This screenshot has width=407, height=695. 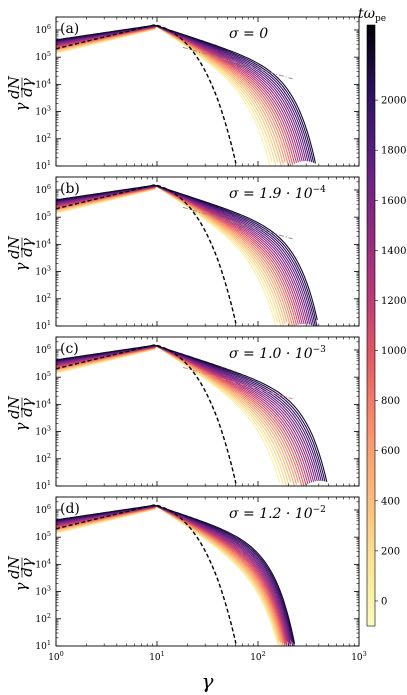 What do you see at coordinates (390, 551) in the screenshot?
I see `colorbar-tick-label: 200` at bounding box center [390, 551].